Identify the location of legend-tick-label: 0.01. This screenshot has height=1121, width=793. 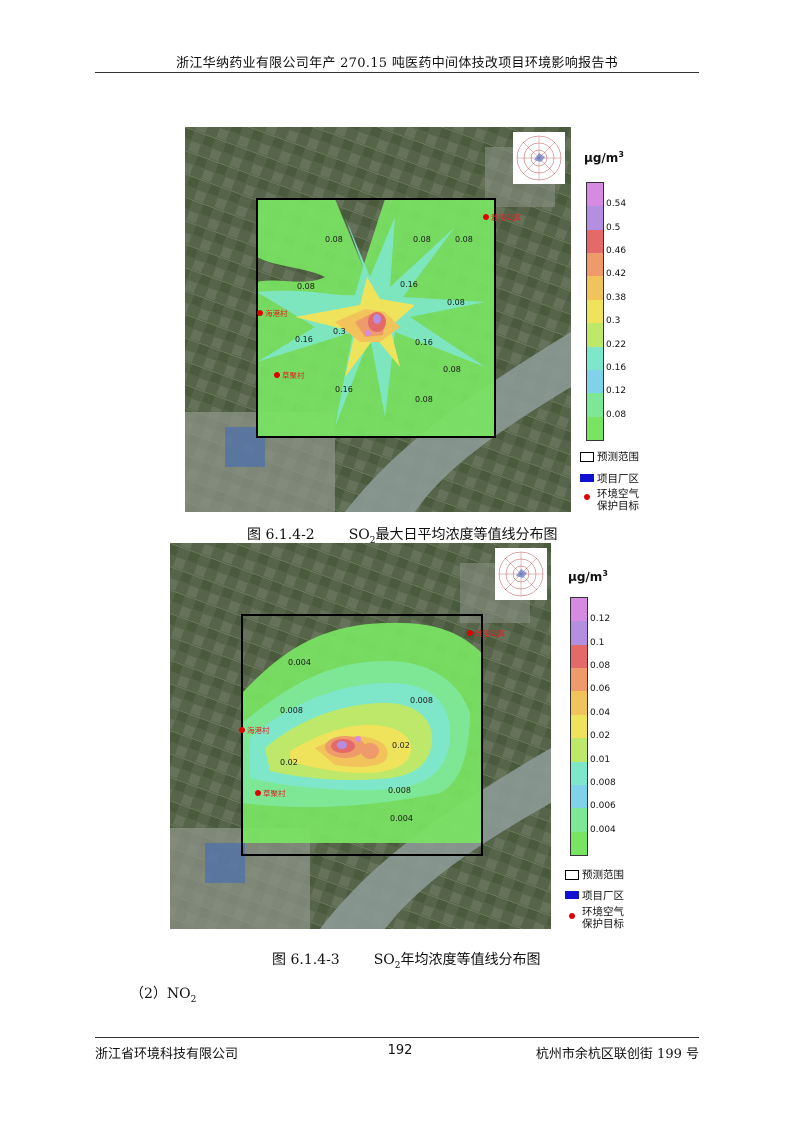
(600, 759).